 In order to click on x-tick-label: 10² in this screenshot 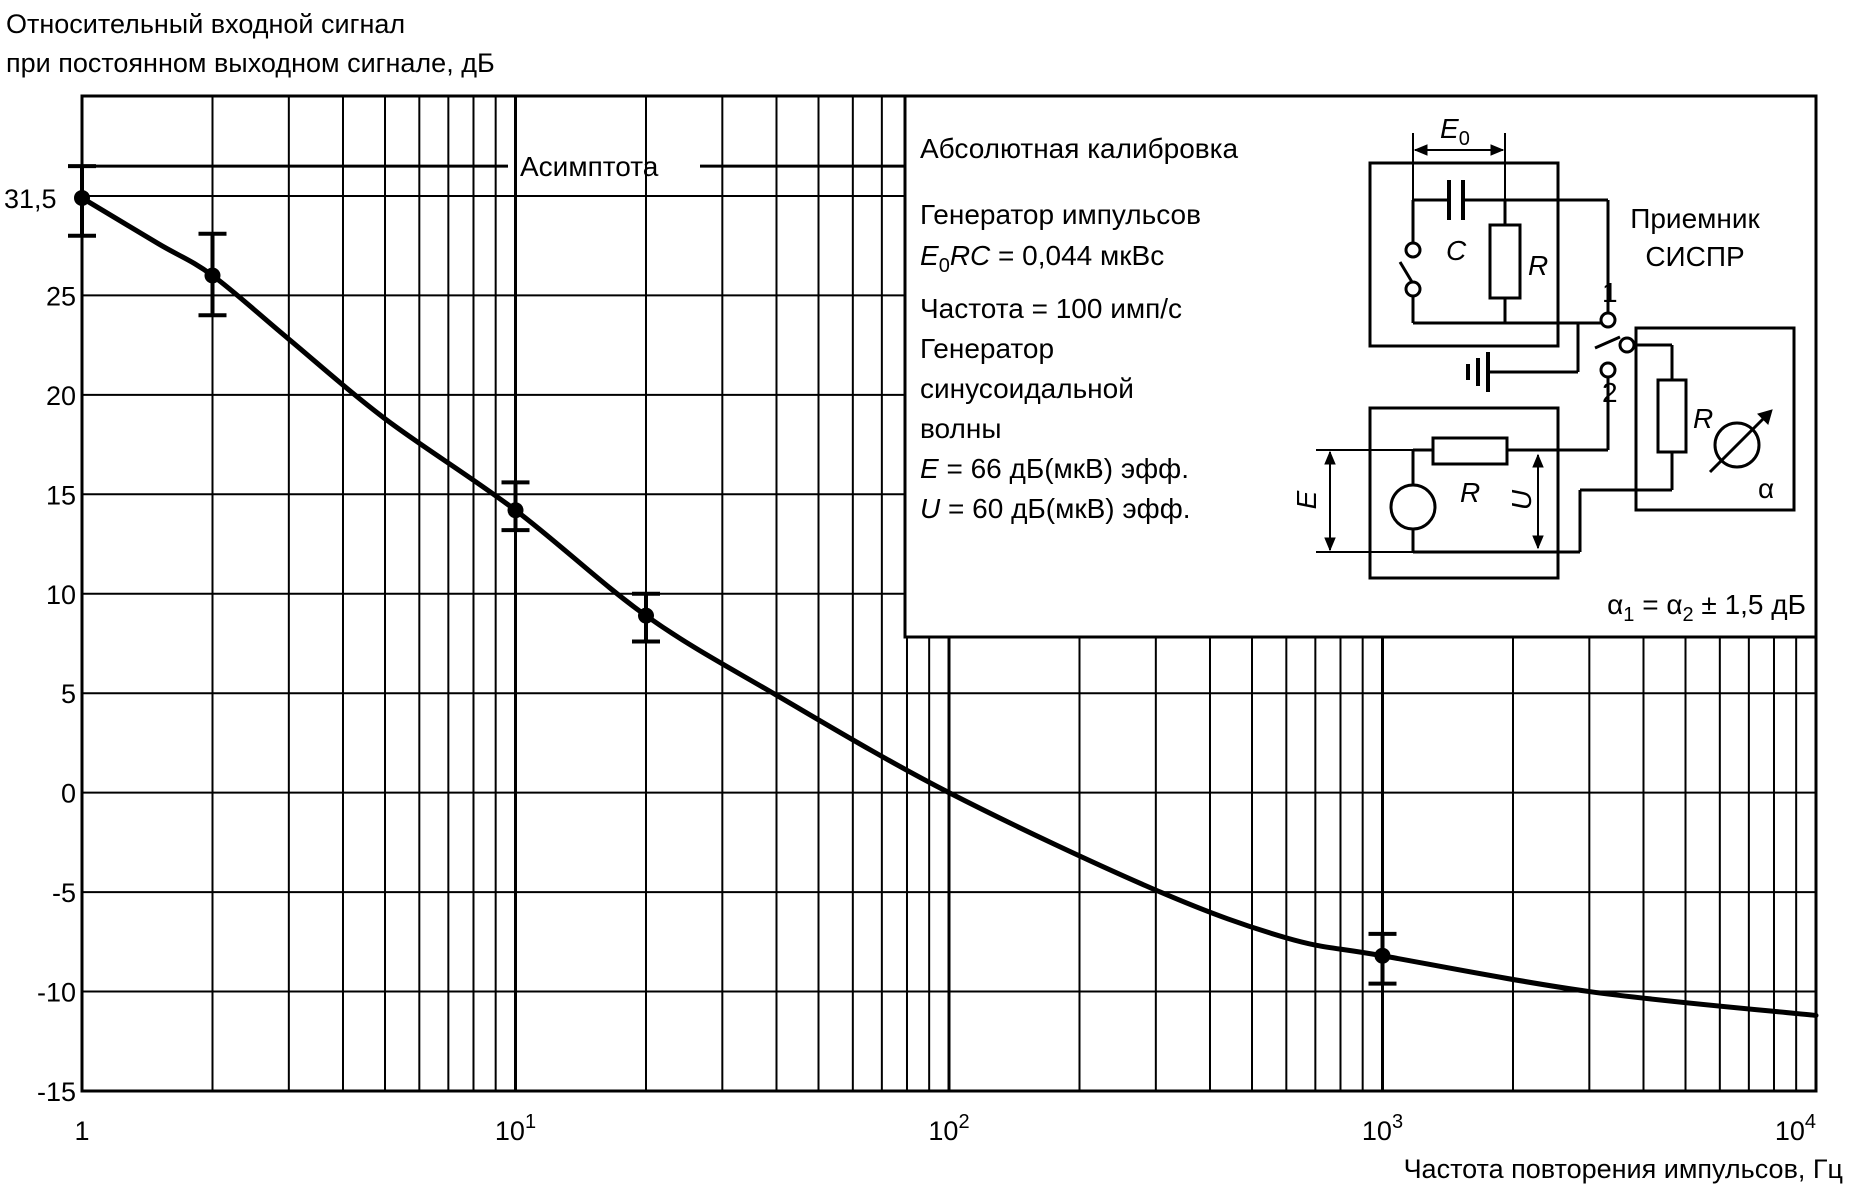, I will do `click(948, 1128)`.